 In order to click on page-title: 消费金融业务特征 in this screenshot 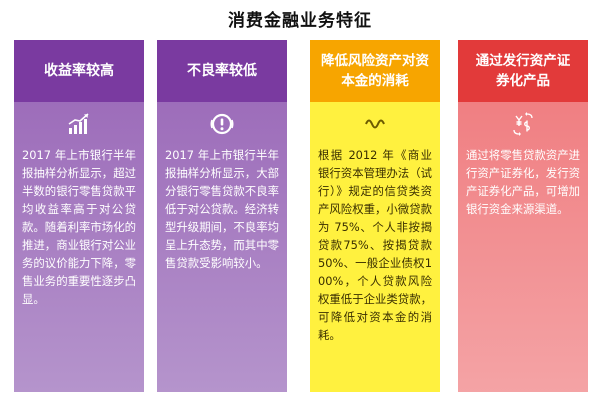, I will do `click(300, 21)`.